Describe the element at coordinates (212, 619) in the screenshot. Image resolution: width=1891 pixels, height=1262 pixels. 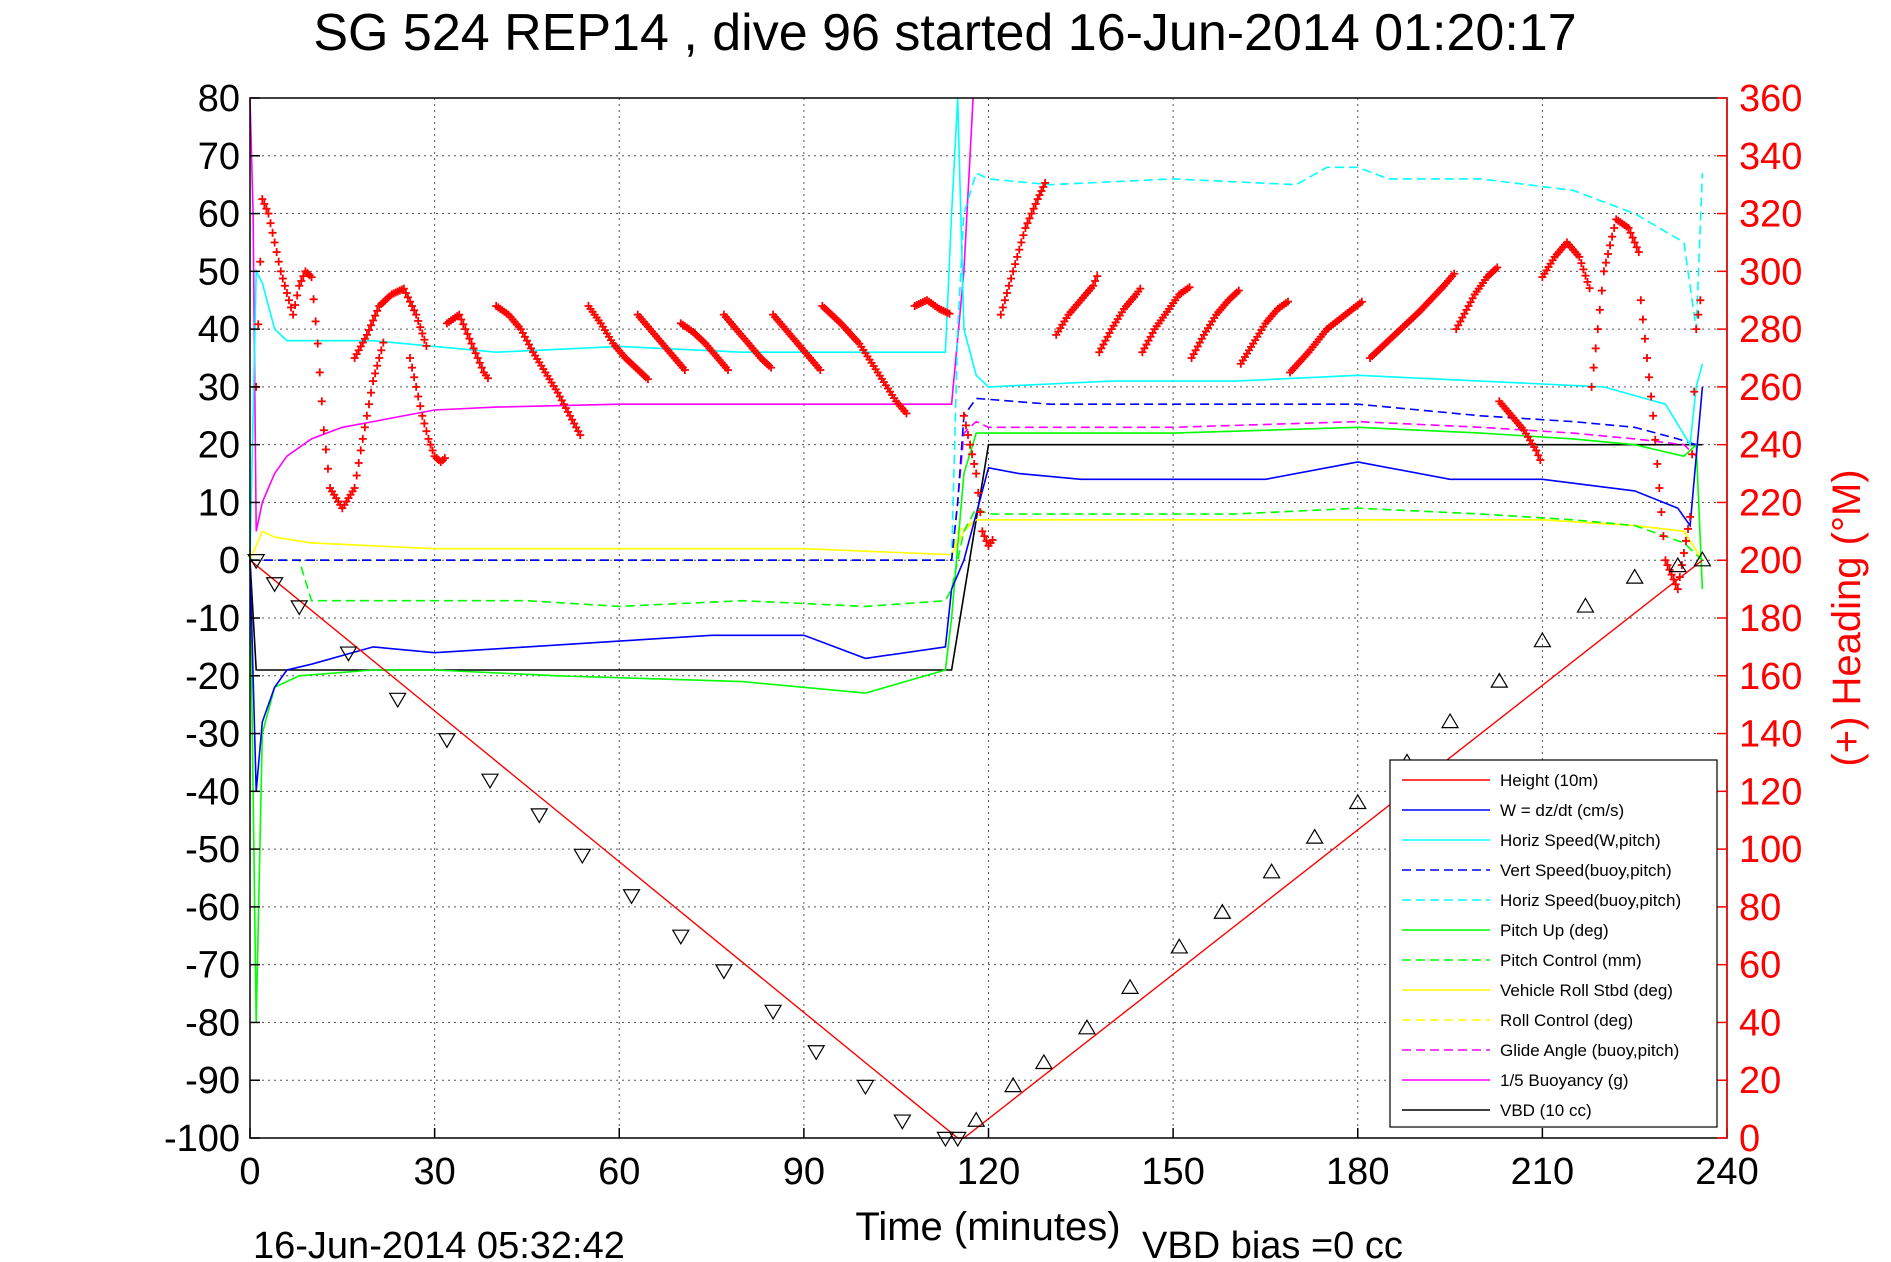
I see `y-tick-label: -10` at that location.